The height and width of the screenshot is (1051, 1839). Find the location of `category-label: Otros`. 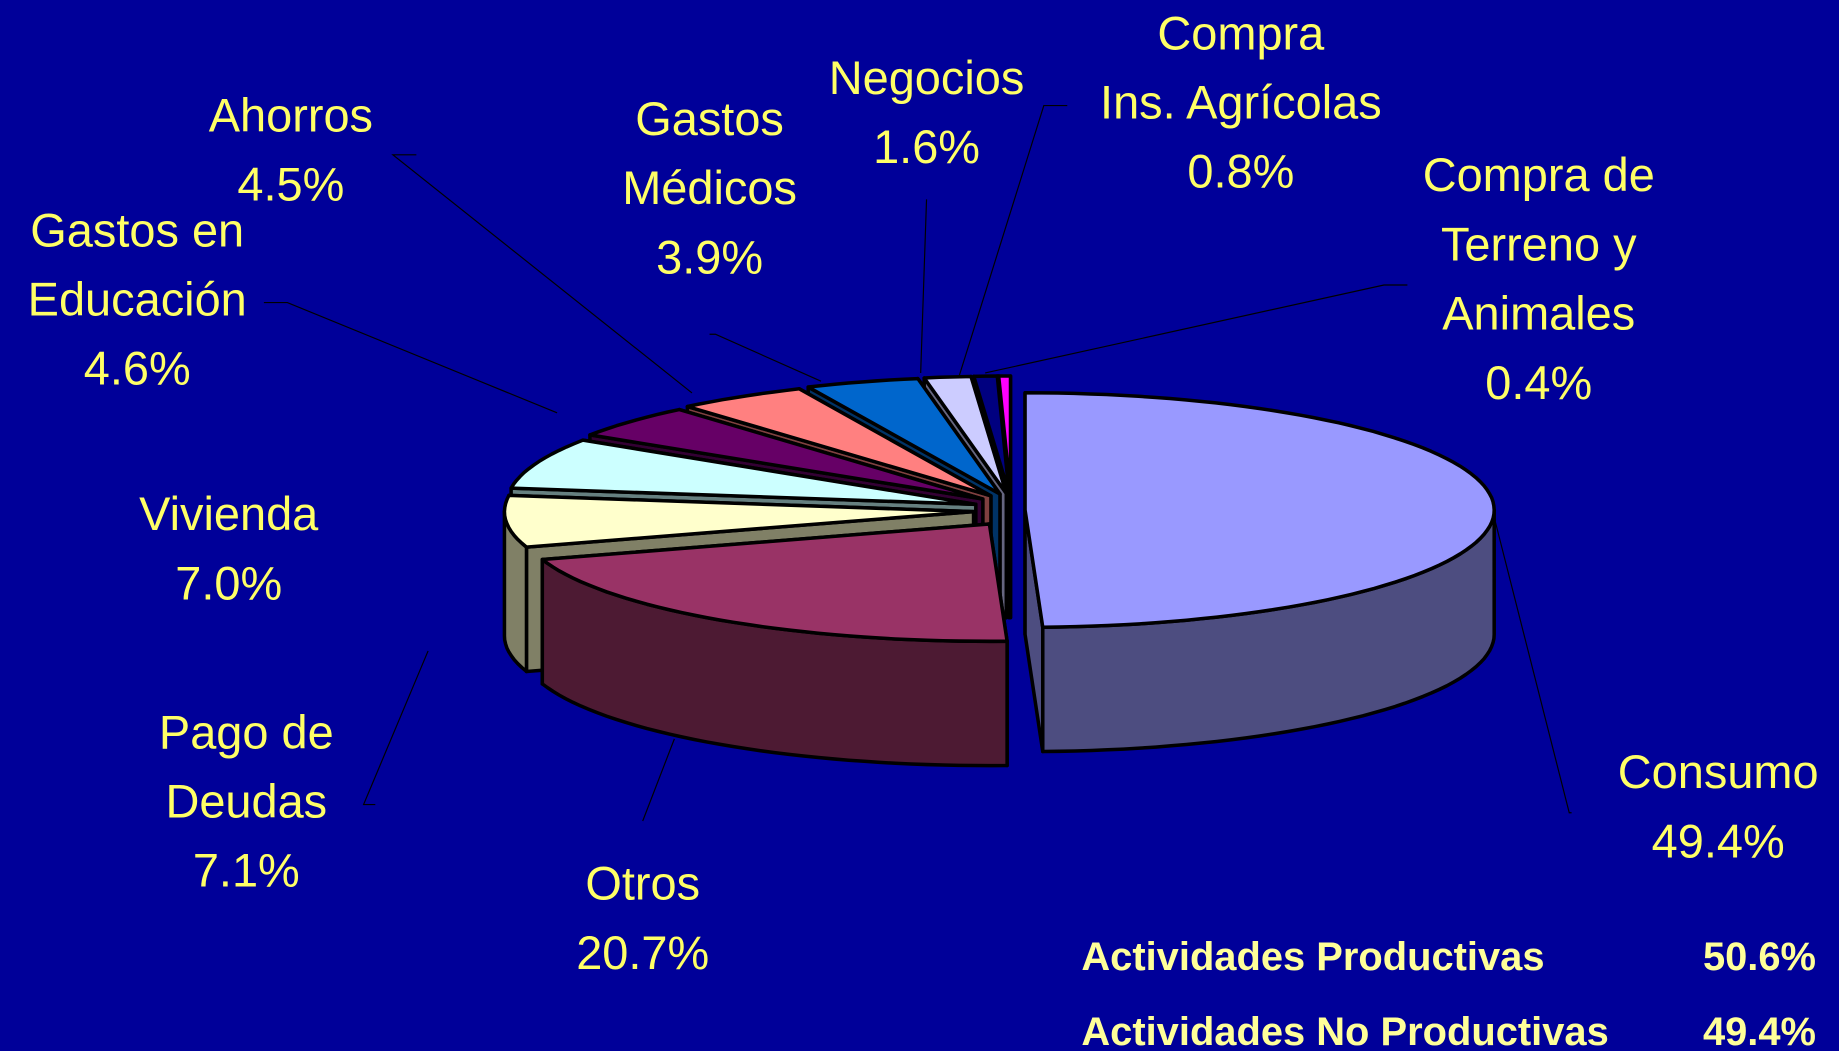

category-label: Otros is located at coordinates (643, 884).